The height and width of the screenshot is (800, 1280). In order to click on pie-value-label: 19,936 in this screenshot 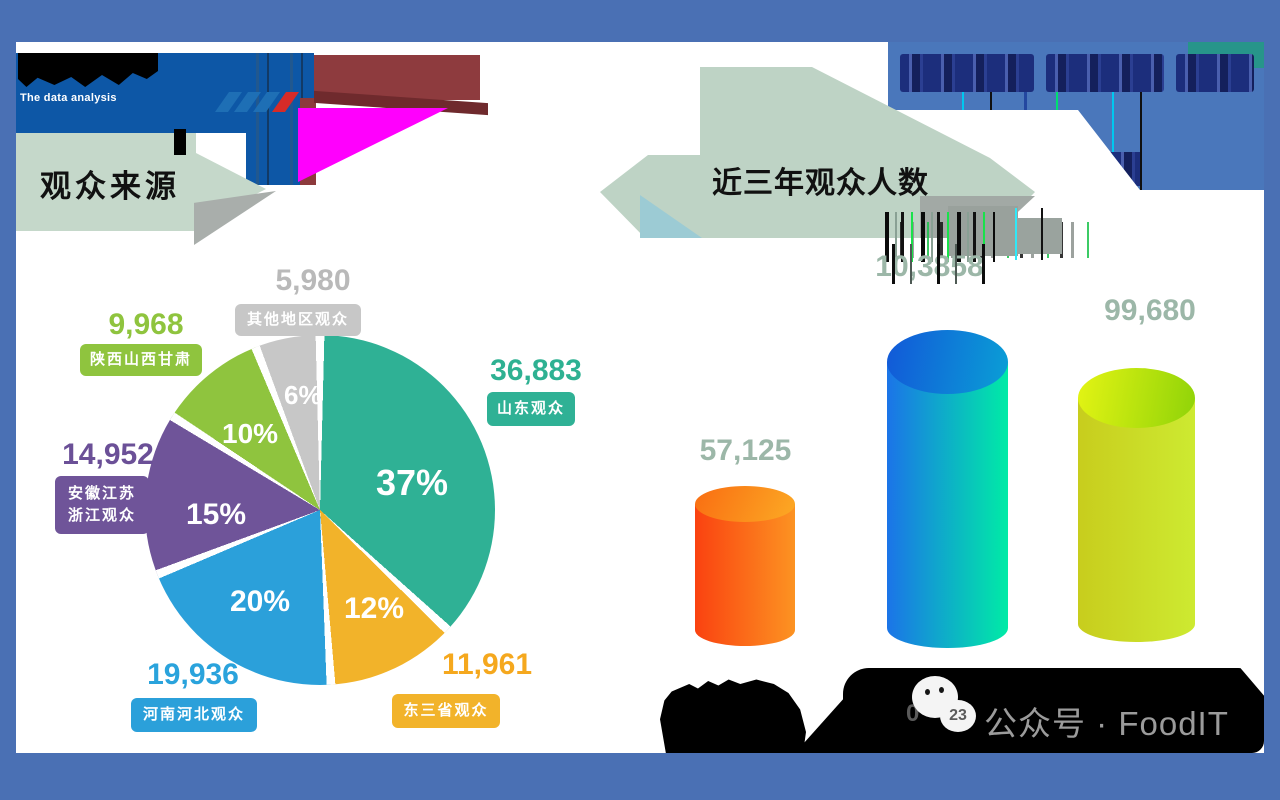, I will do `click(193, 674)`.